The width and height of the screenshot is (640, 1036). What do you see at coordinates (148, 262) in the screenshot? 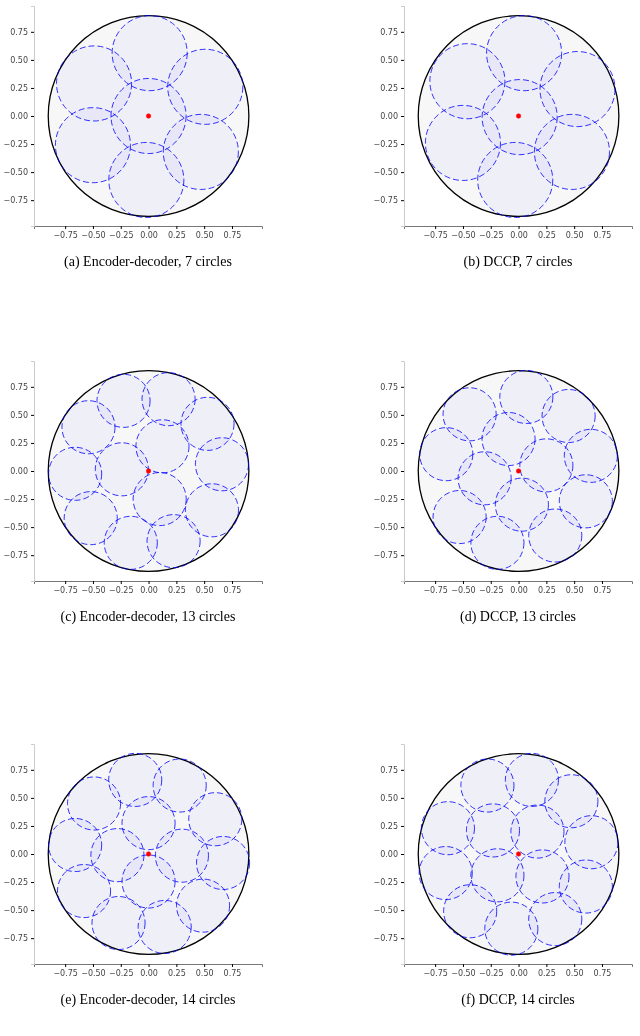
I see `text: (a) Encoder-decoder, 7 circles` at bounding box center [148, 262].